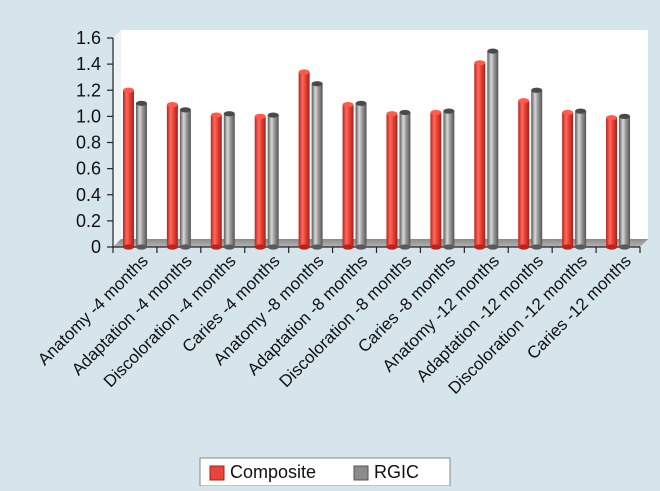  What do you see at coordinates (117, 138) in the screenshot?
I see `plot-sidewall` at bounding box center [117, 138].